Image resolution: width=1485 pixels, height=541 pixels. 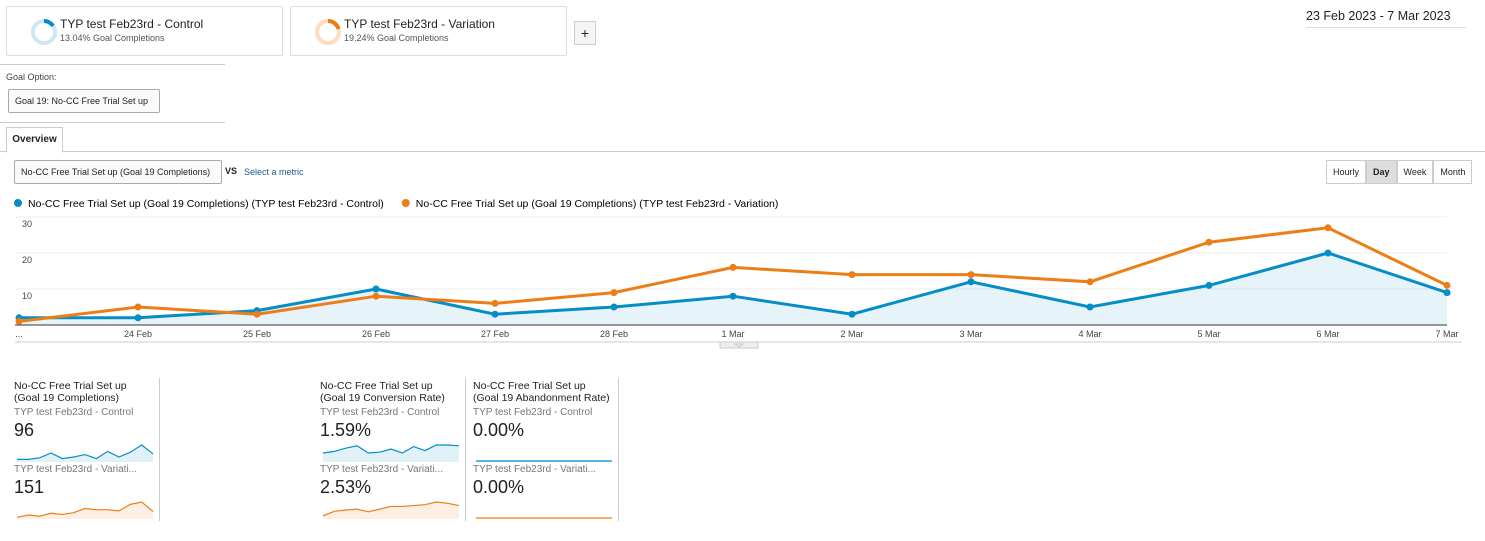 I want to click on granularity-button: Hourly, so click(x=1346, y=172).